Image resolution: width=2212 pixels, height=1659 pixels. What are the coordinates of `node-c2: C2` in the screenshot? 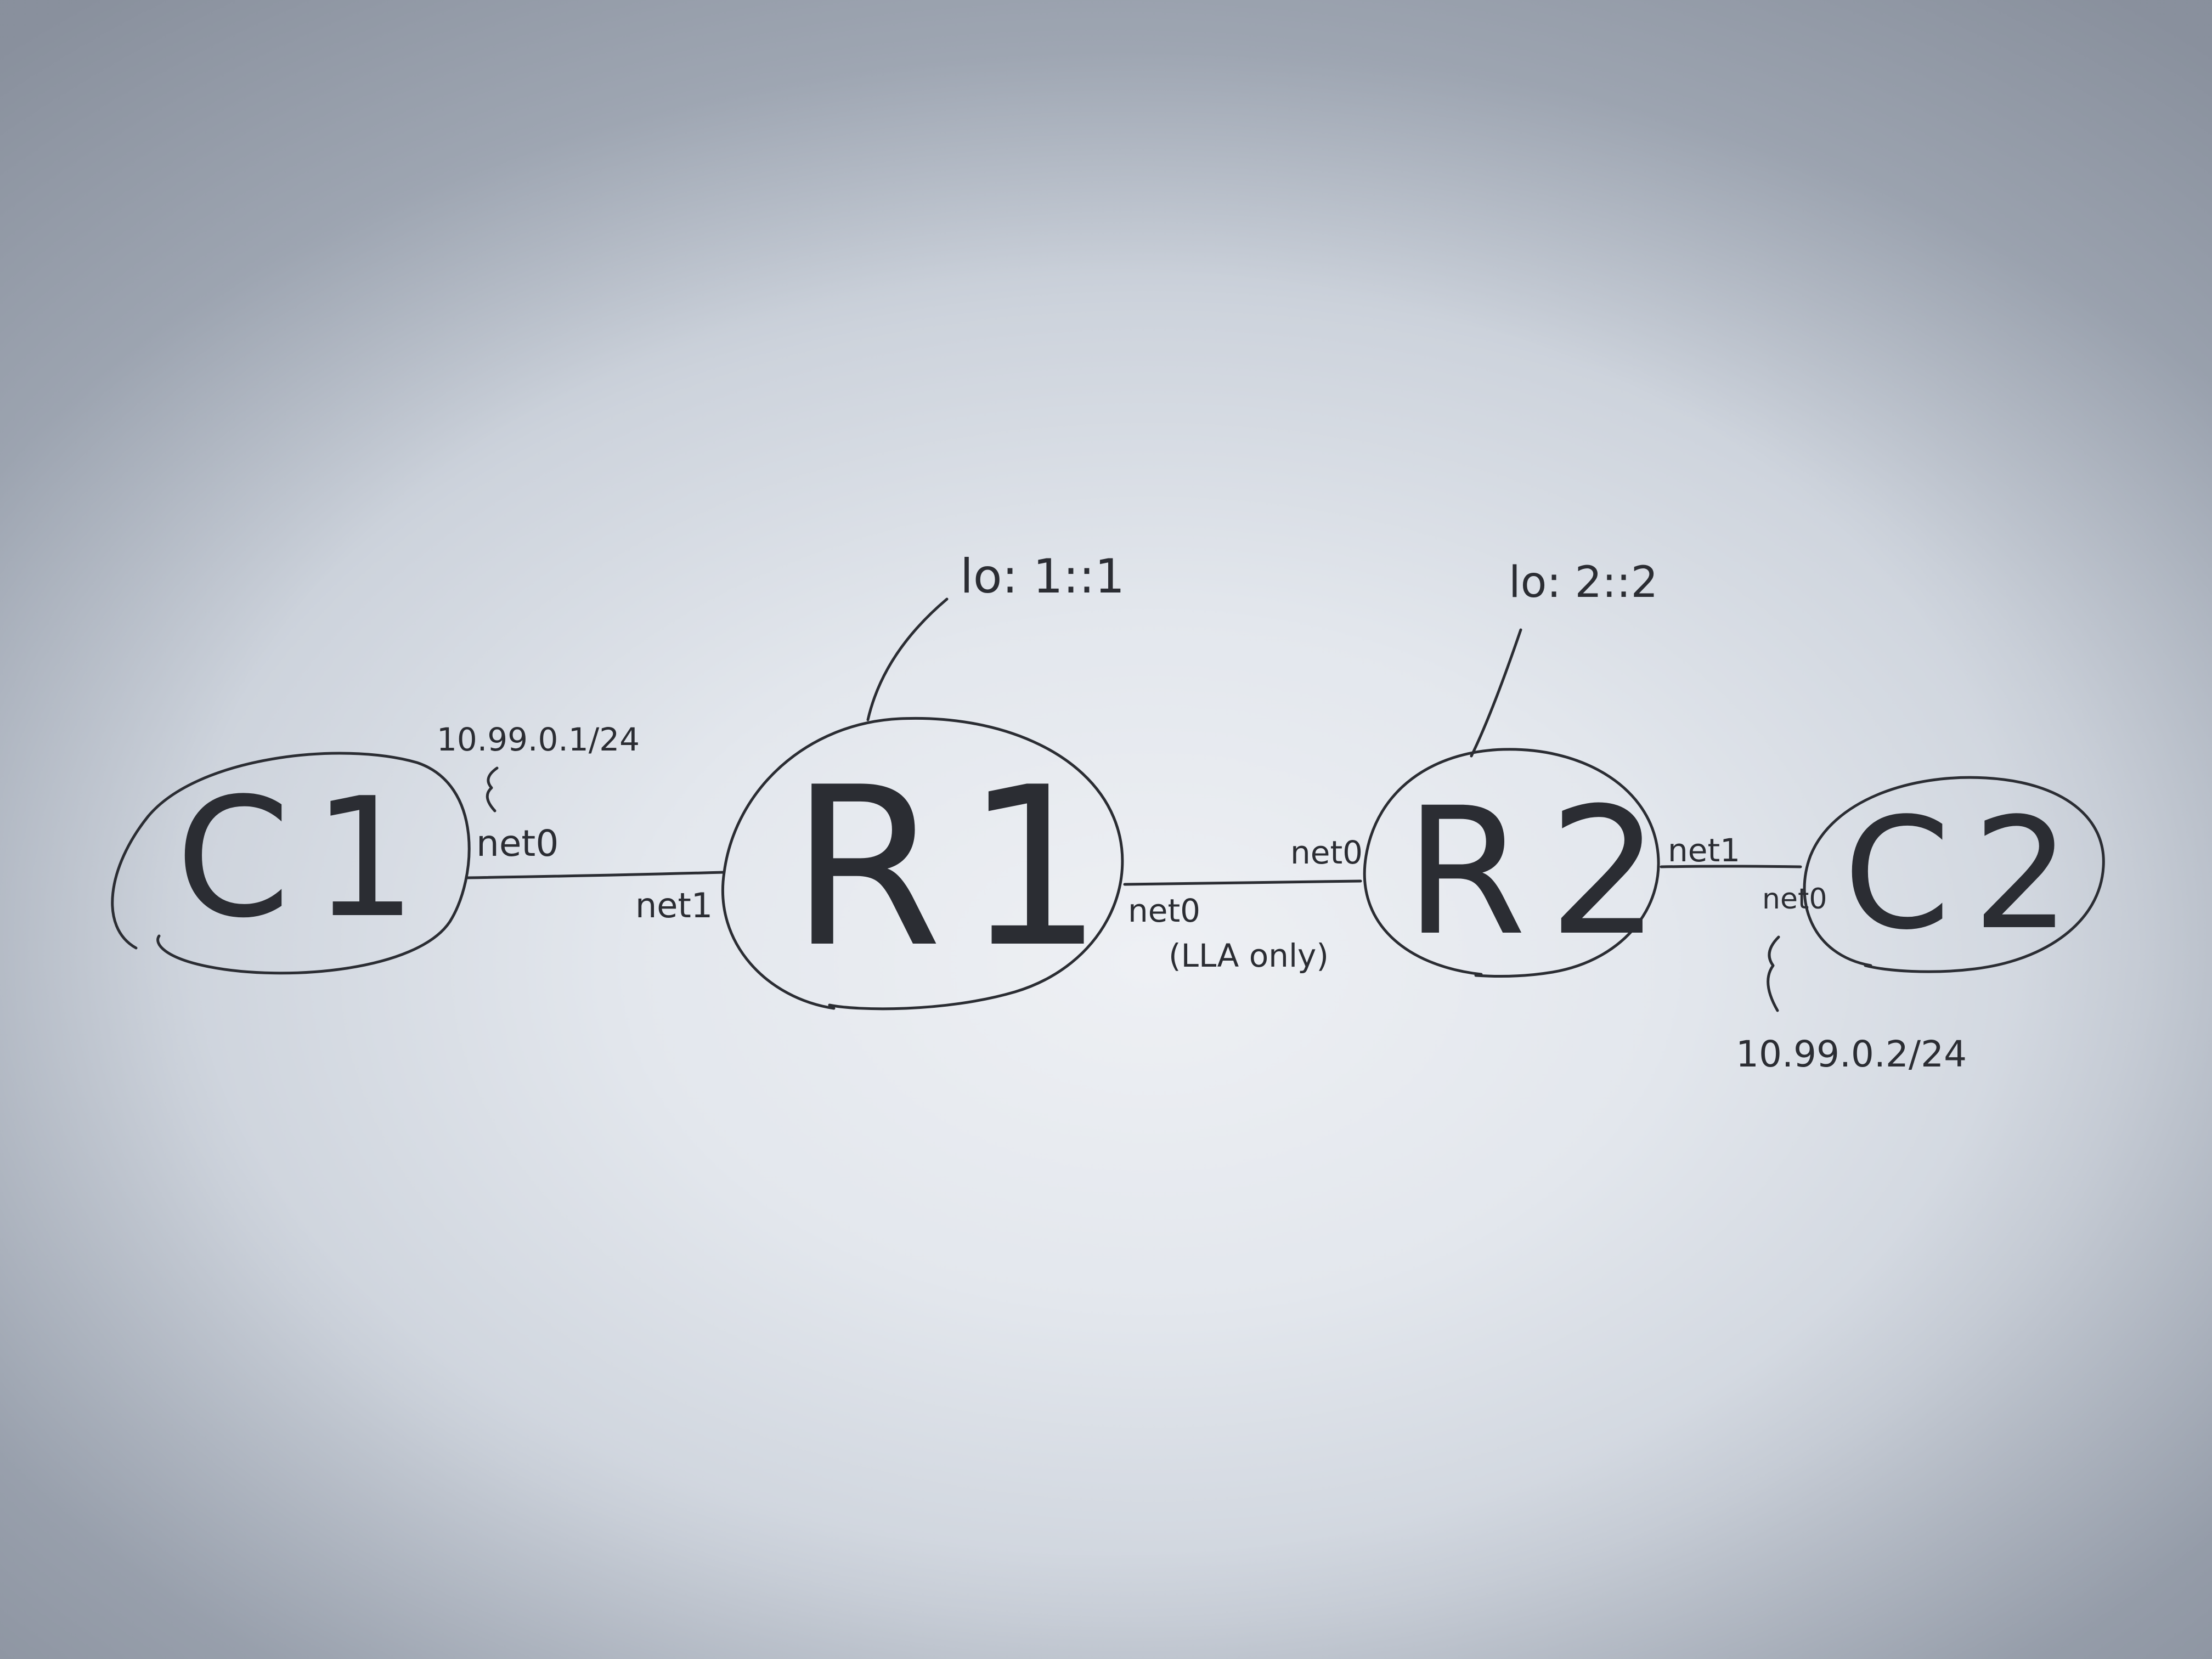 It's located at (1954, 874).